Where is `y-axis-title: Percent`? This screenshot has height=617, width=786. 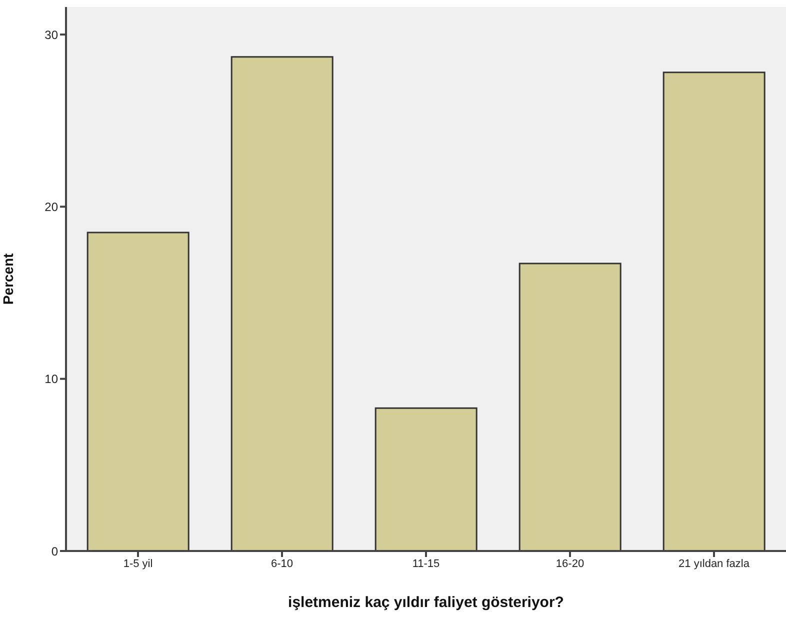 y-axis-title: Percent is located at coordinates (8, 278).